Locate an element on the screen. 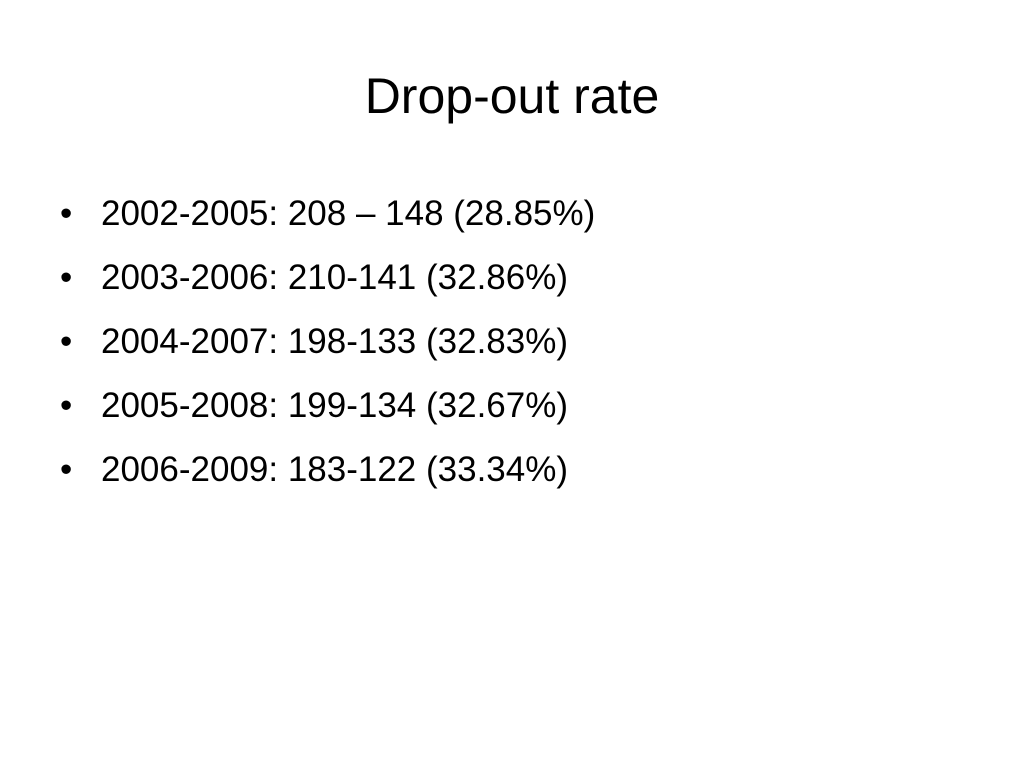  bullet-text: 2005-2008: 199-134 (32.67%) is located at coordinates (335, 405).